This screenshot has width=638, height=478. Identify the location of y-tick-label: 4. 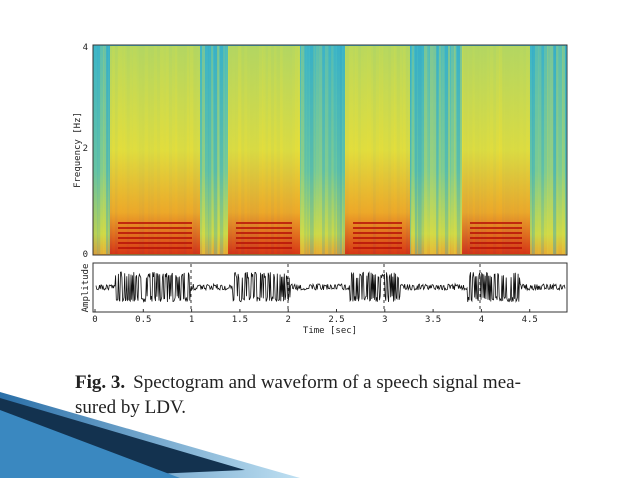
(85, 48).